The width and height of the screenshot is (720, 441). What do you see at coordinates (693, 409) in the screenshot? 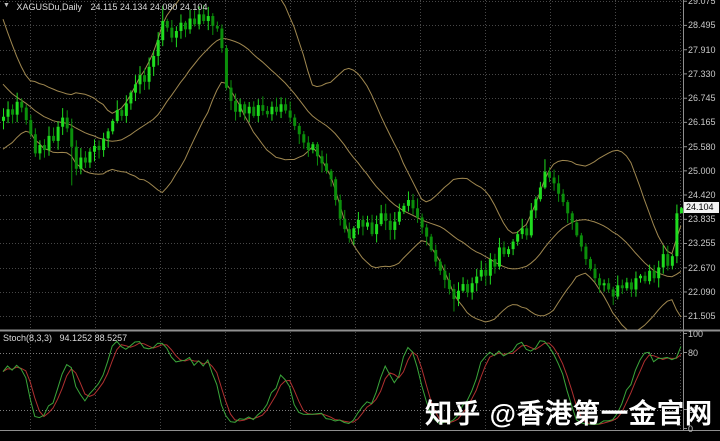
I see `indicator-tick-label: 20` at bounding box center [693, 409].